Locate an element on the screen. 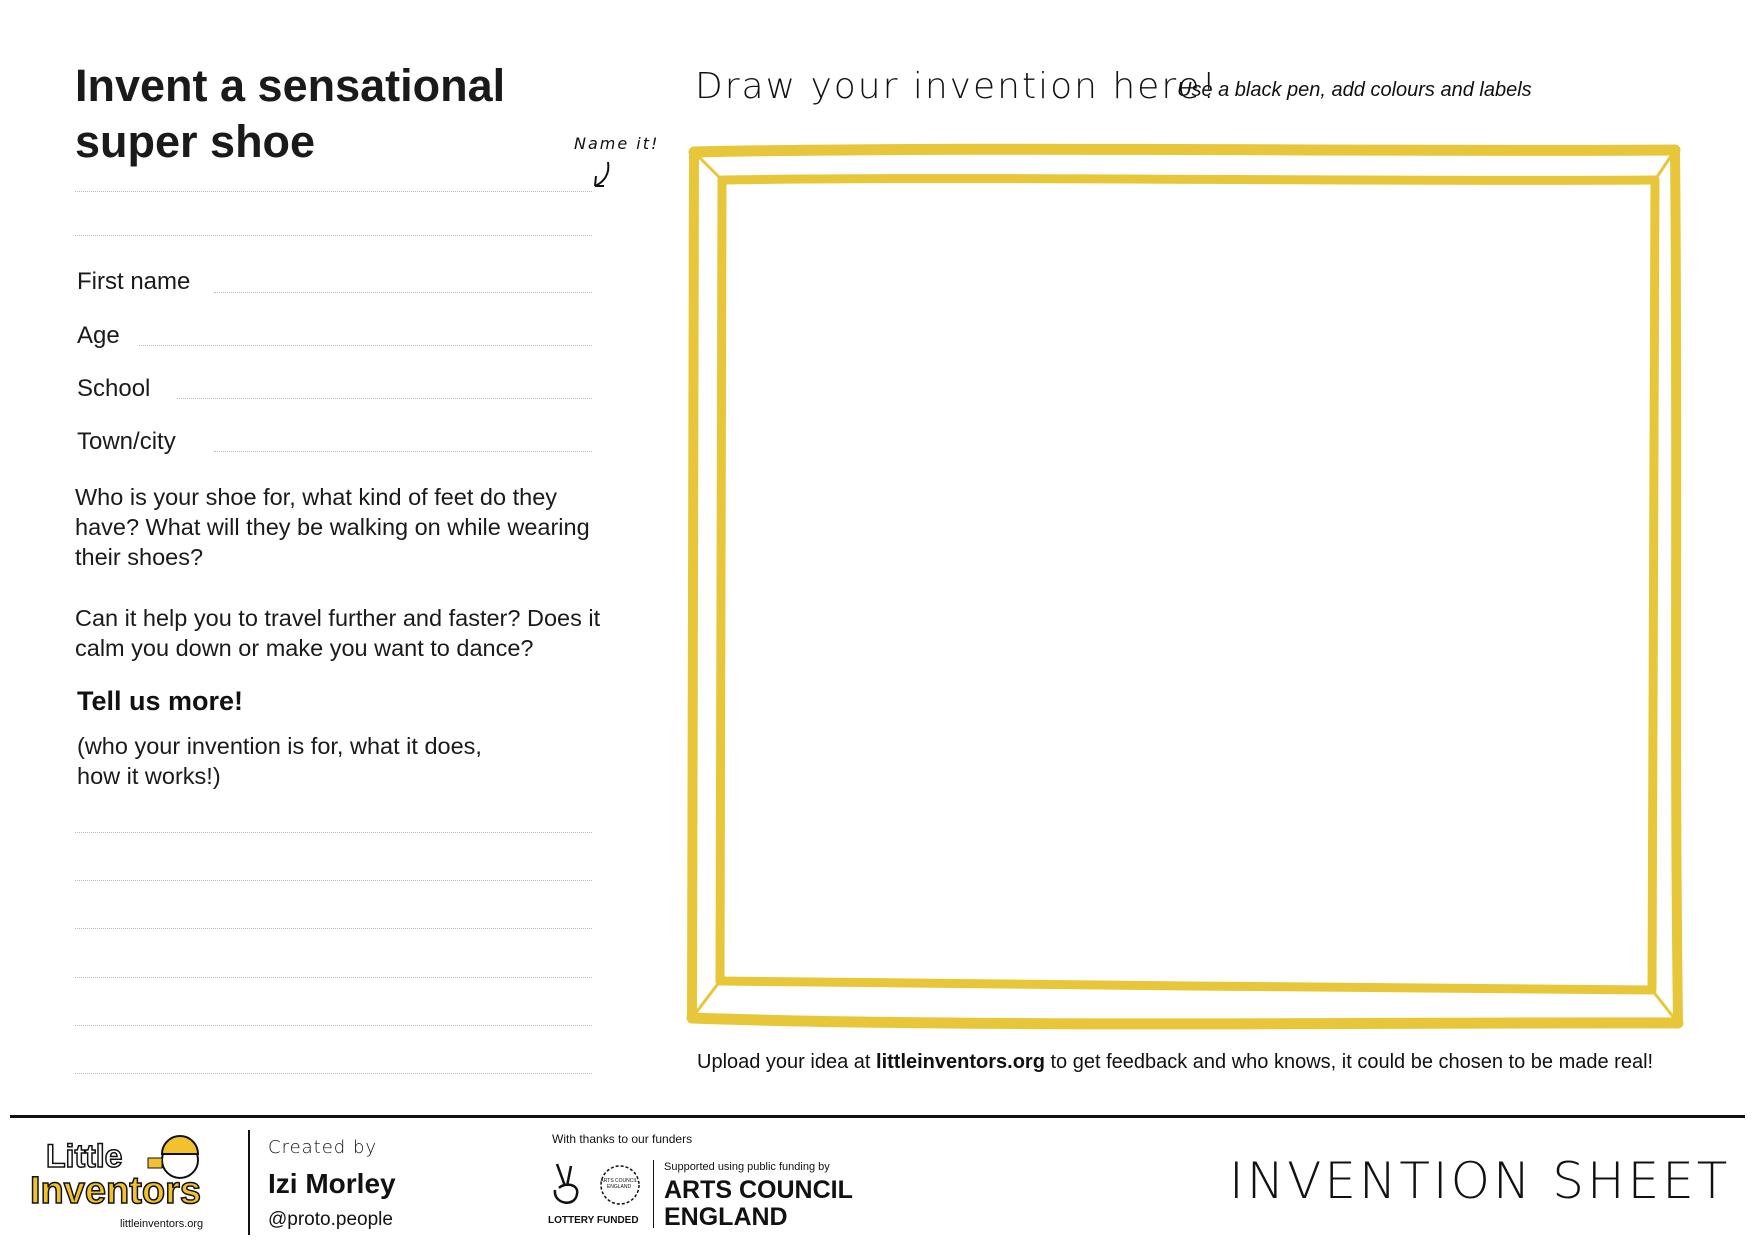  arts-council-circle-logo is located at coordinates (620, 1185).